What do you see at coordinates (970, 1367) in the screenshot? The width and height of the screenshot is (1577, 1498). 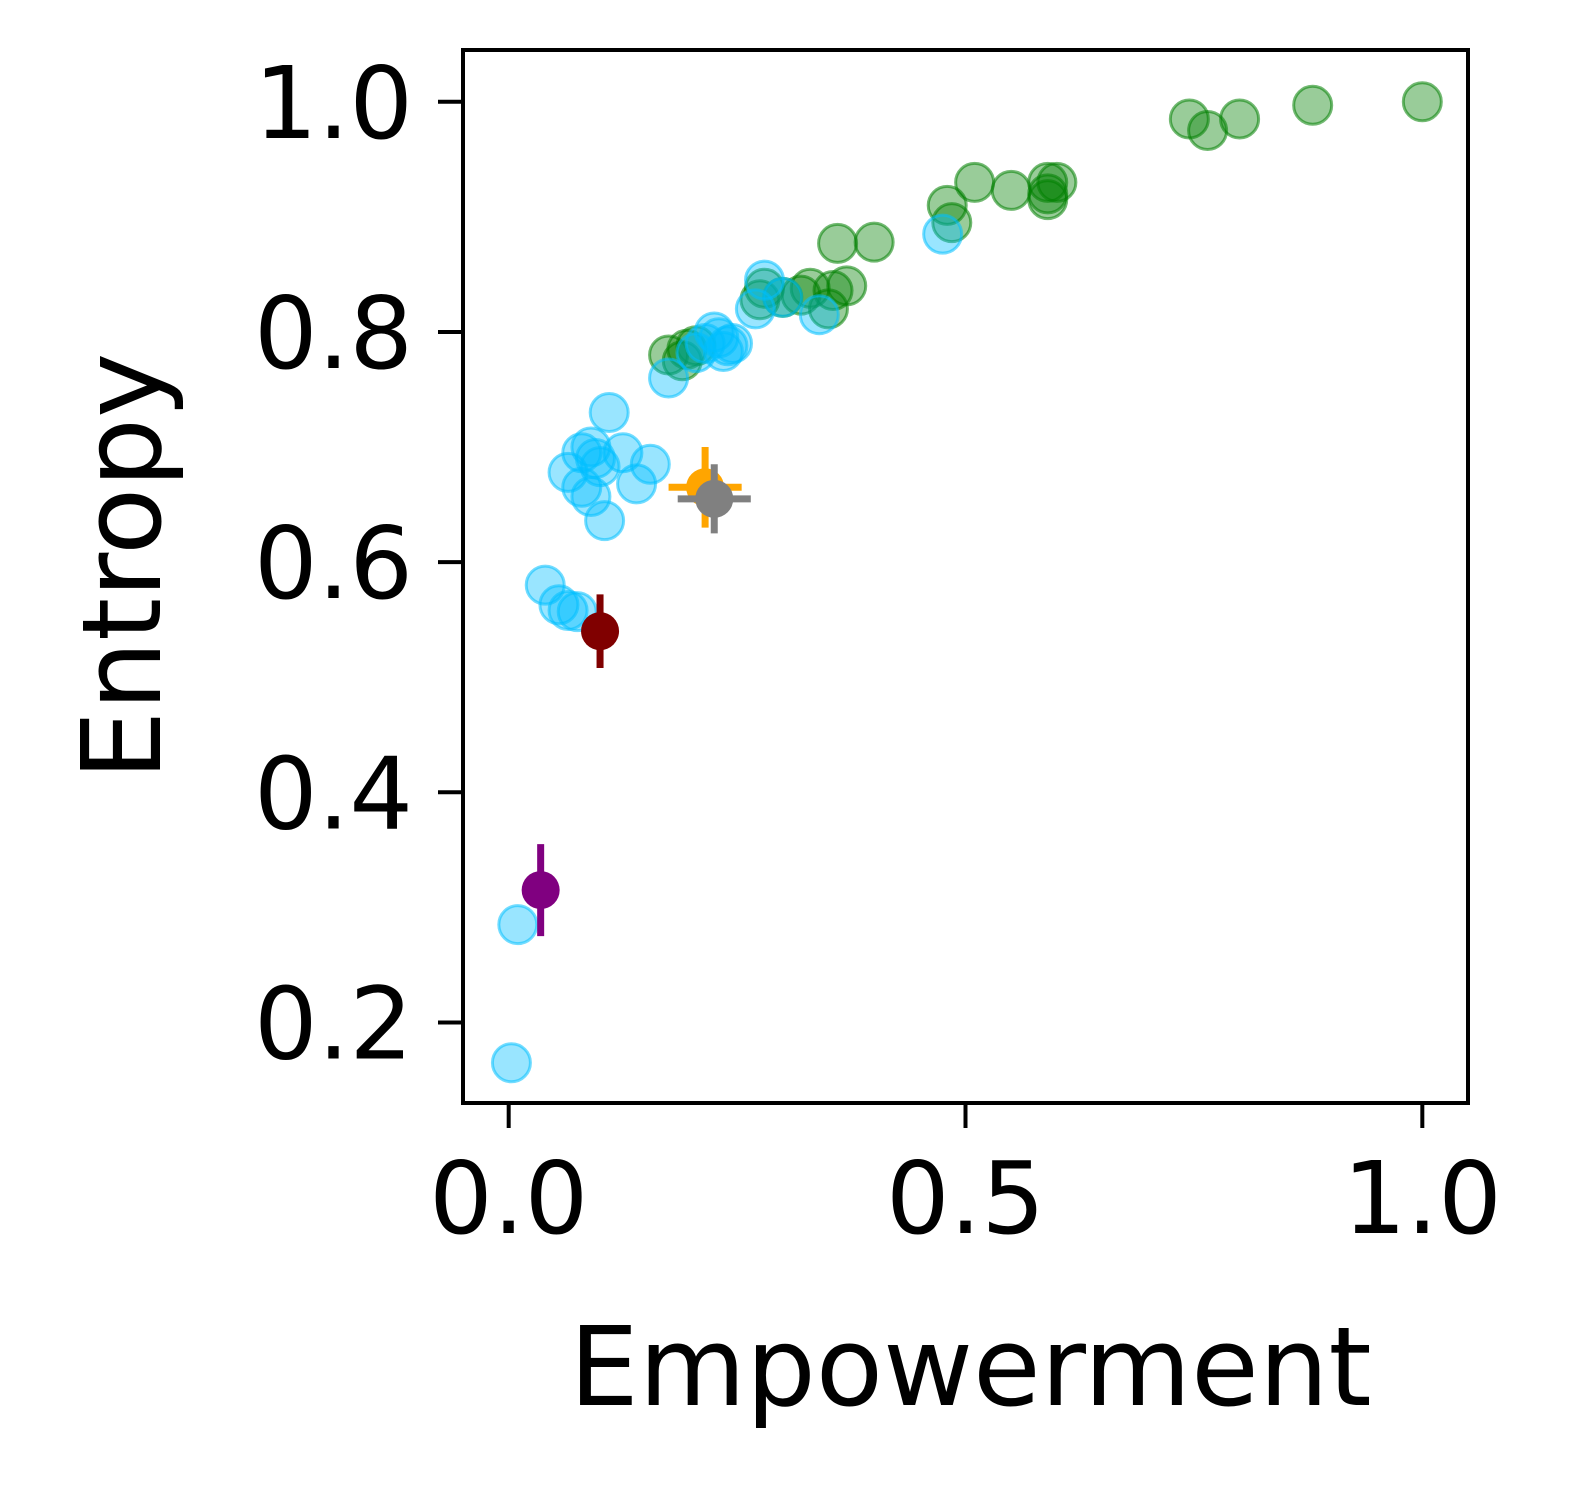 I see `x-axis-label: Empowerment` at bounding box center [970, 1367].